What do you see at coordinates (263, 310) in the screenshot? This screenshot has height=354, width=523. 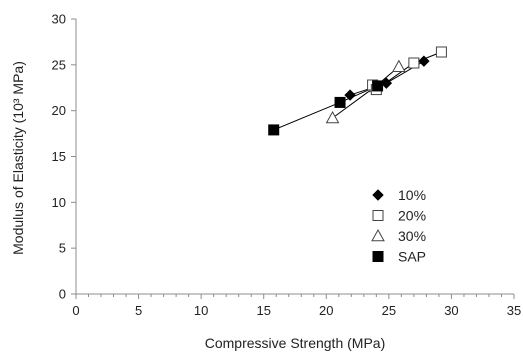 I see `x-tick-label: 15` at bounding box center [263, 310].